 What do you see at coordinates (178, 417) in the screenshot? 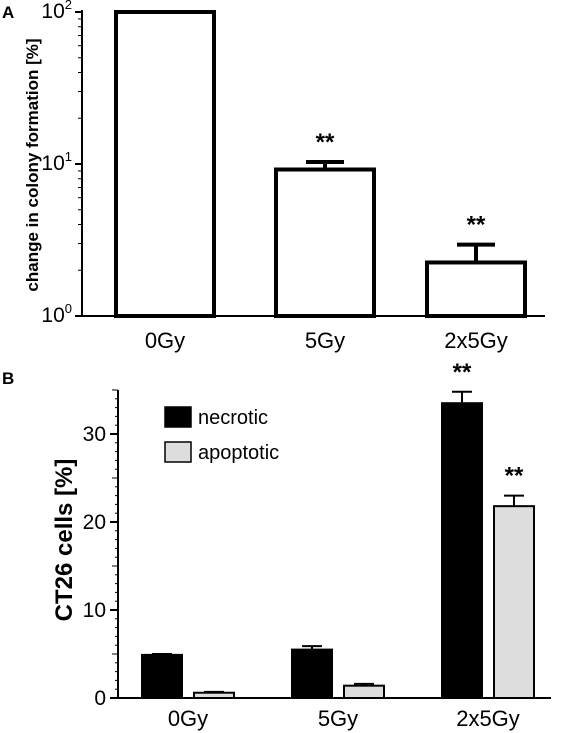
I see `panel-b-legend-swatch-necrotic` at bounding box center [178, 417].